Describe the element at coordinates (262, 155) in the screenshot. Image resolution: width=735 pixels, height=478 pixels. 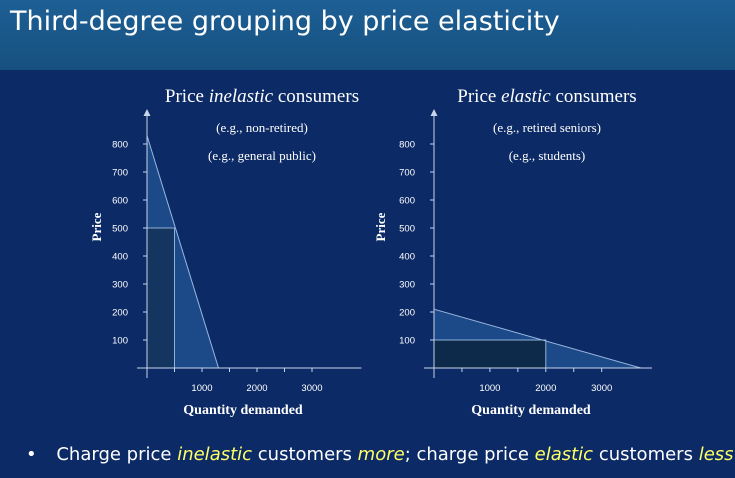
I see `chart-subtitle-2: (e.g., general public)` at that location.